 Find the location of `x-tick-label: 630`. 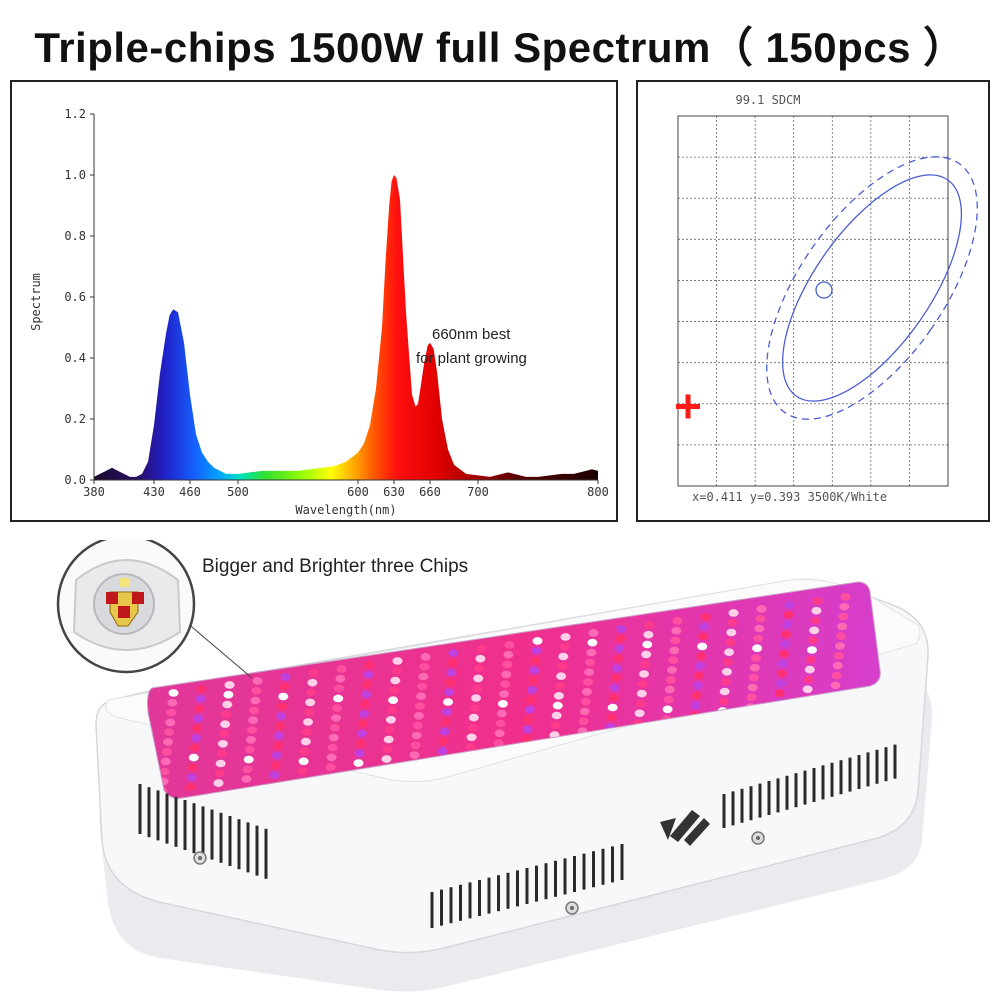

x-tick-label: 630 is located at coordinates (394, 492).